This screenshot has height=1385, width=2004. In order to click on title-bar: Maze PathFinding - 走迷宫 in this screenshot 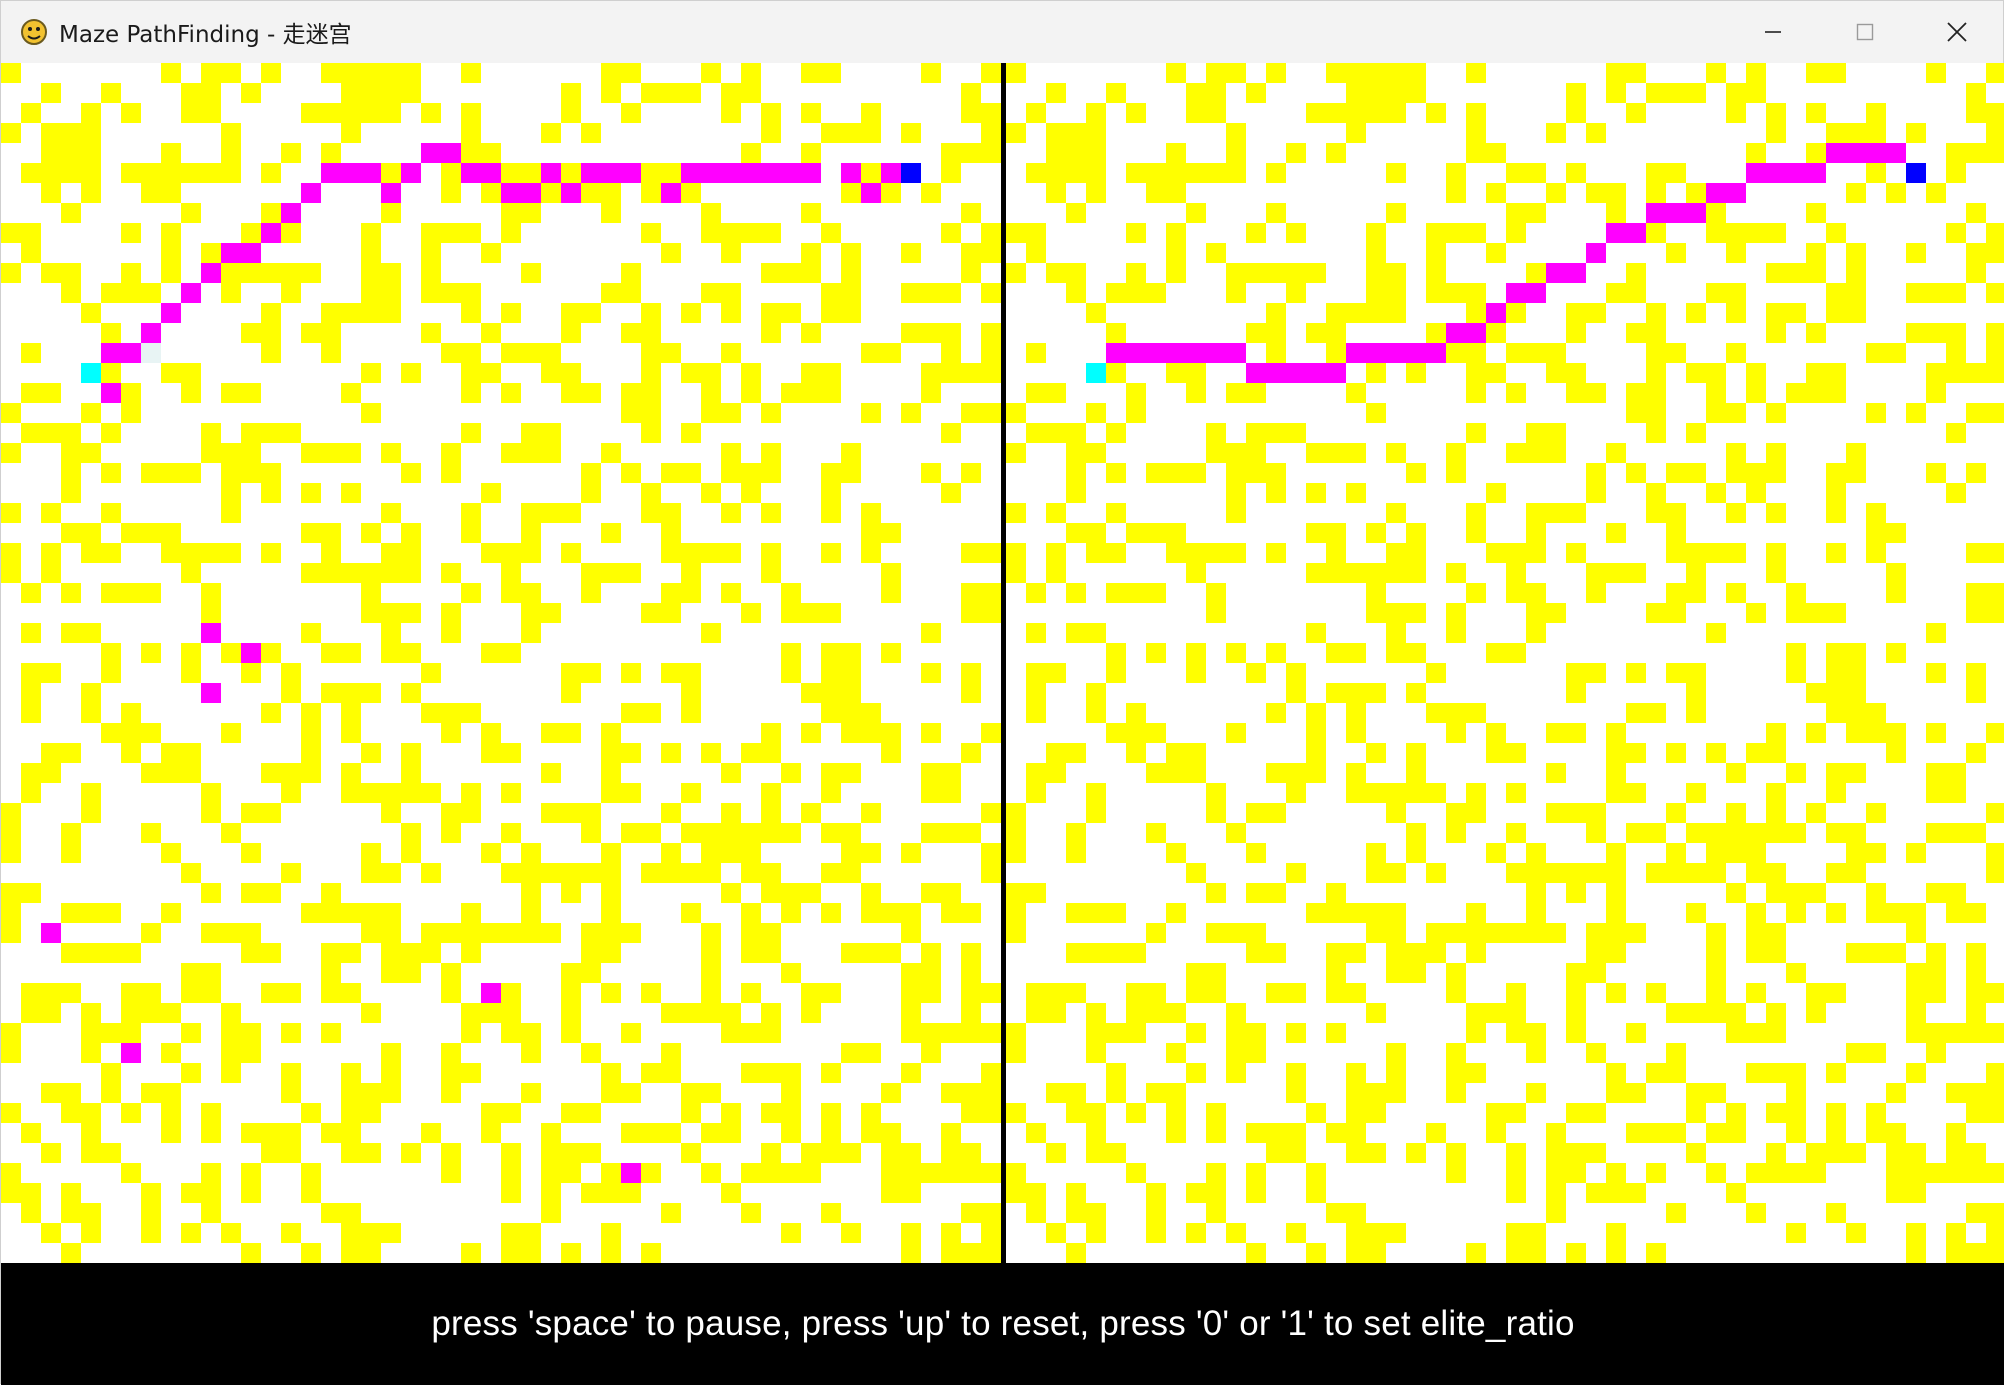, I will do `click(1002, 32)`.